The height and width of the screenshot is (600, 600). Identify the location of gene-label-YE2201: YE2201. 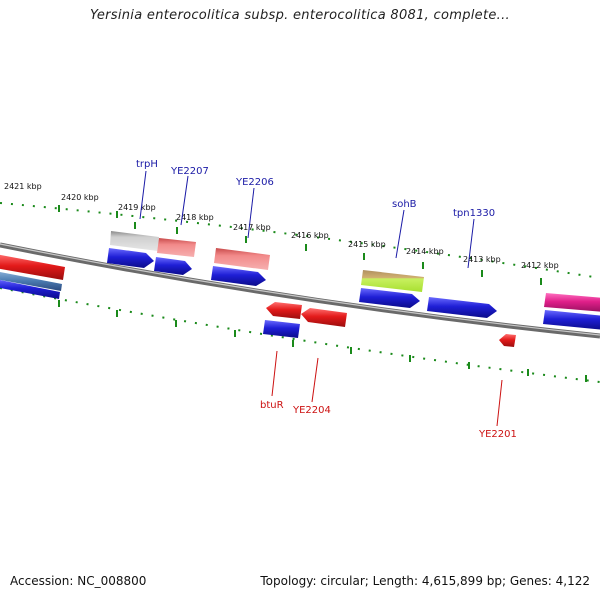
(497, 434).